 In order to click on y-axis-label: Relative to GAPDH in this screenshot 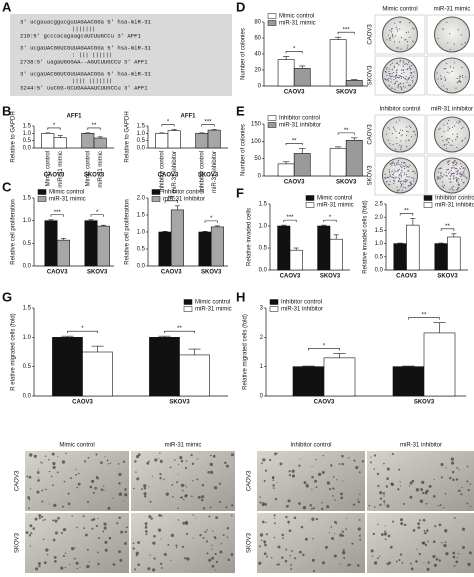, I will do `click(14, 136)`.